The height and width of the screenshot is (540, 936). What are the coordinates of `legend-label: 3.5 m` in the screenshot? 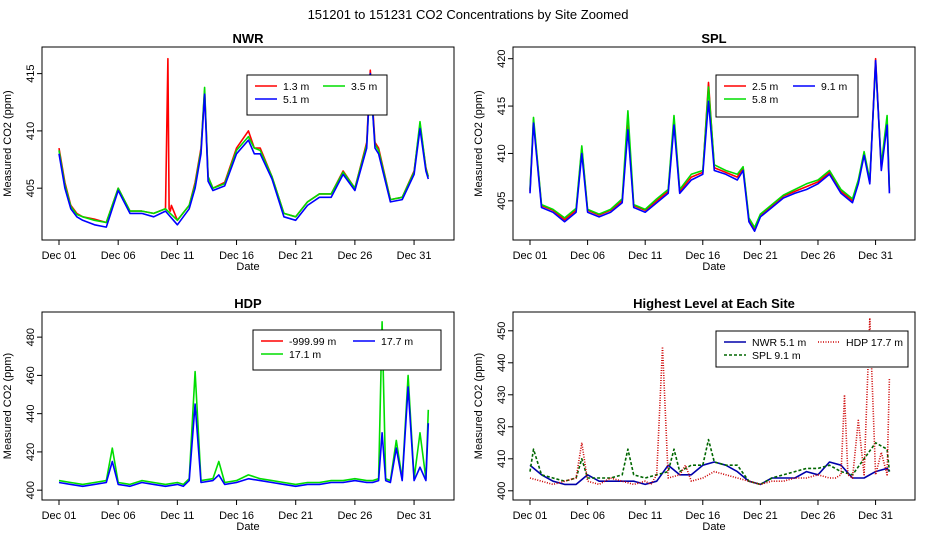 It's located at (364, 87).